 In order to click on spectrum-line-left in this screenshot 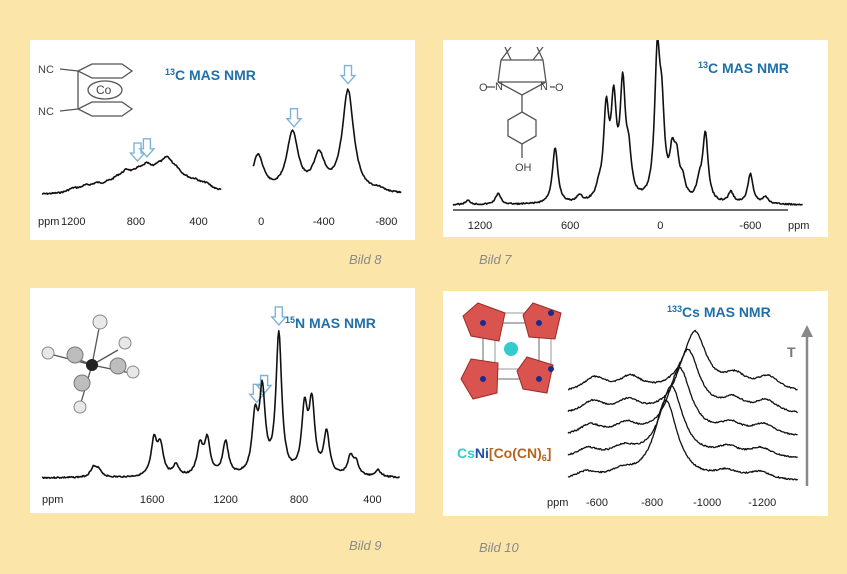, I will do `click(131, 175)`.